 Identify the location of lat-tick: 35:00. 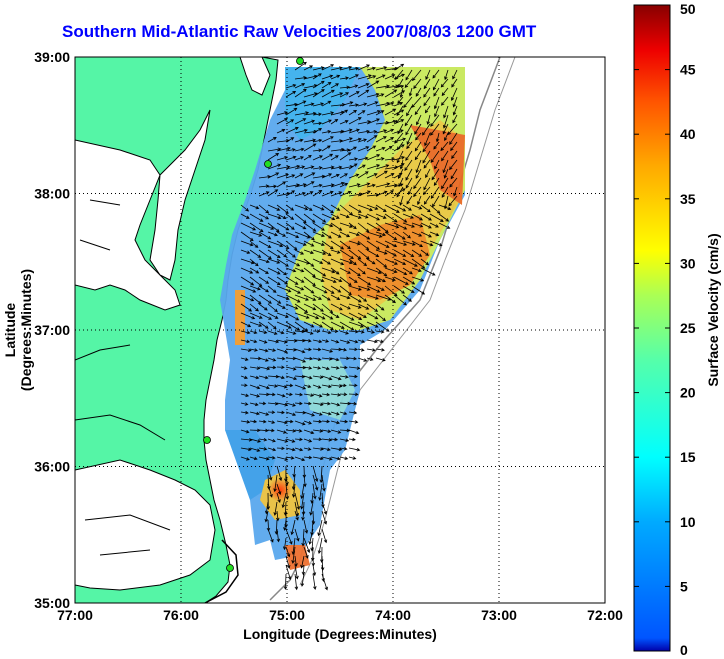
(52, 603).